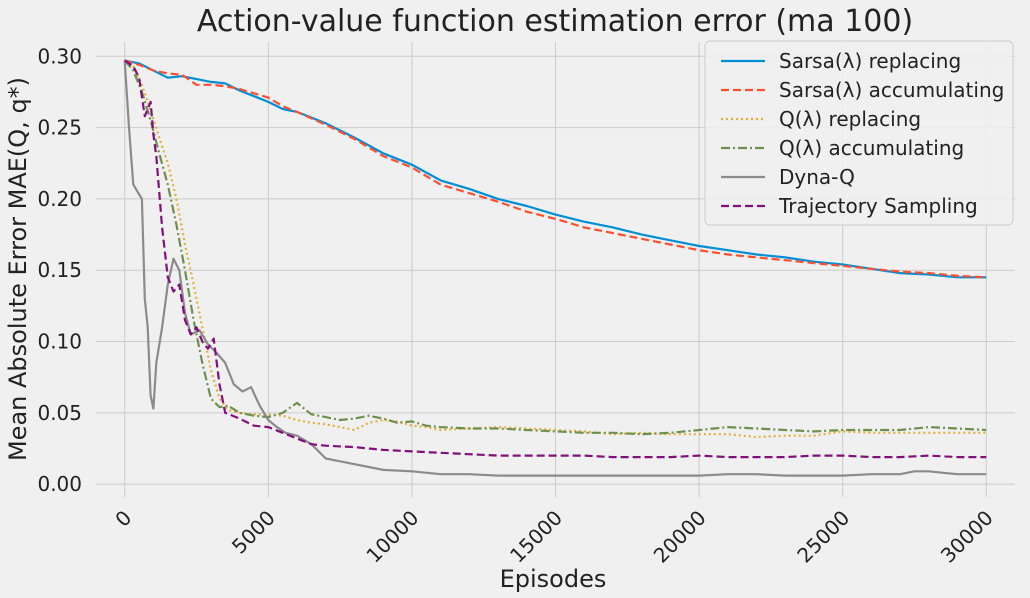 The width and height of the screenshot is (1030, 598). Describe the element at coordinates (59, 270) in the screenshot. I see `y-tick-label: 0.15` at that location.